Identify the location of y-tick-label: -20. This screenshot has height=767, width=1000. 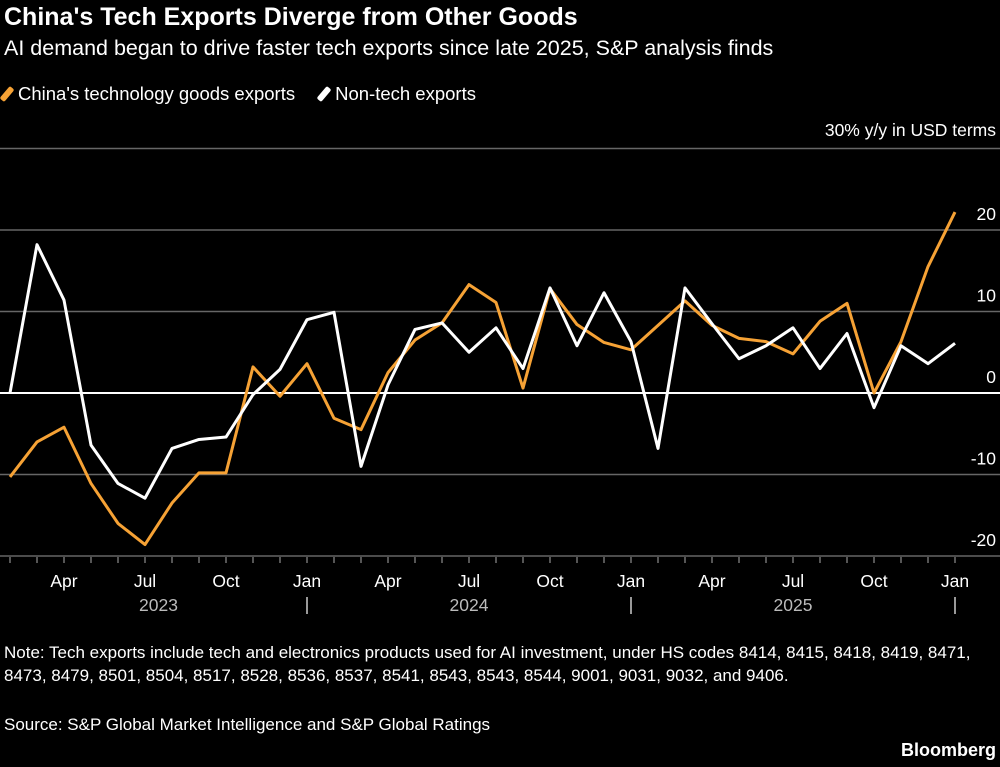
(984, 540).